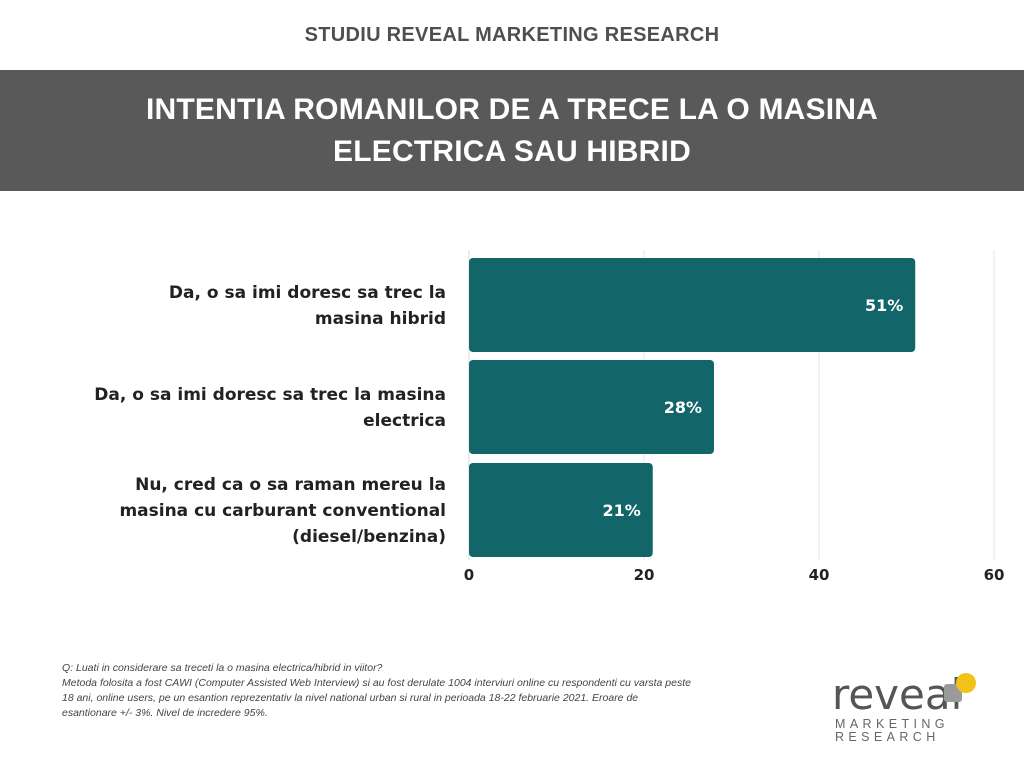 The height and width of the screenshot is (768, 1024). I want to click on category-label-line: masina cu carburant conventional, so click(282, 511).